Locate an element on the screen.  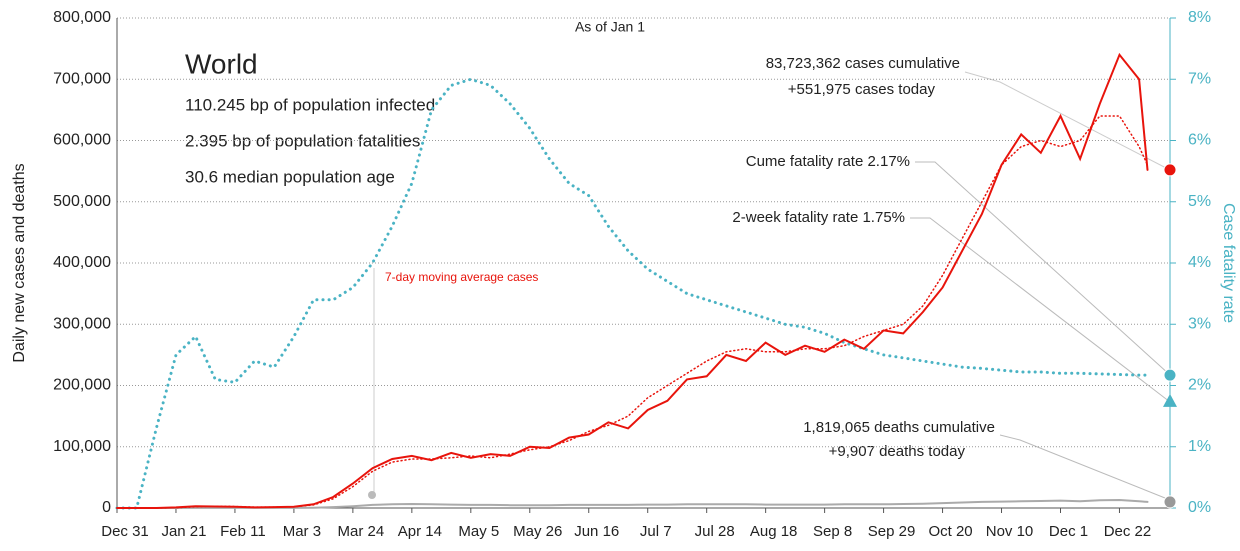
y2-tick-label: 4% is located at coordinates (1199, 262).